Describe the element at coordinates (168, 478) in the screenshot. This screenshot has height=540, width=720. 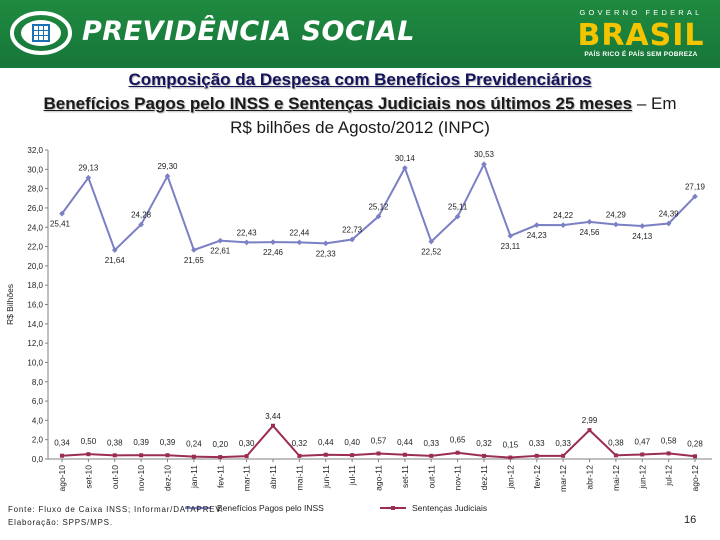
I see `x-tick-label: dez-10` at that location.